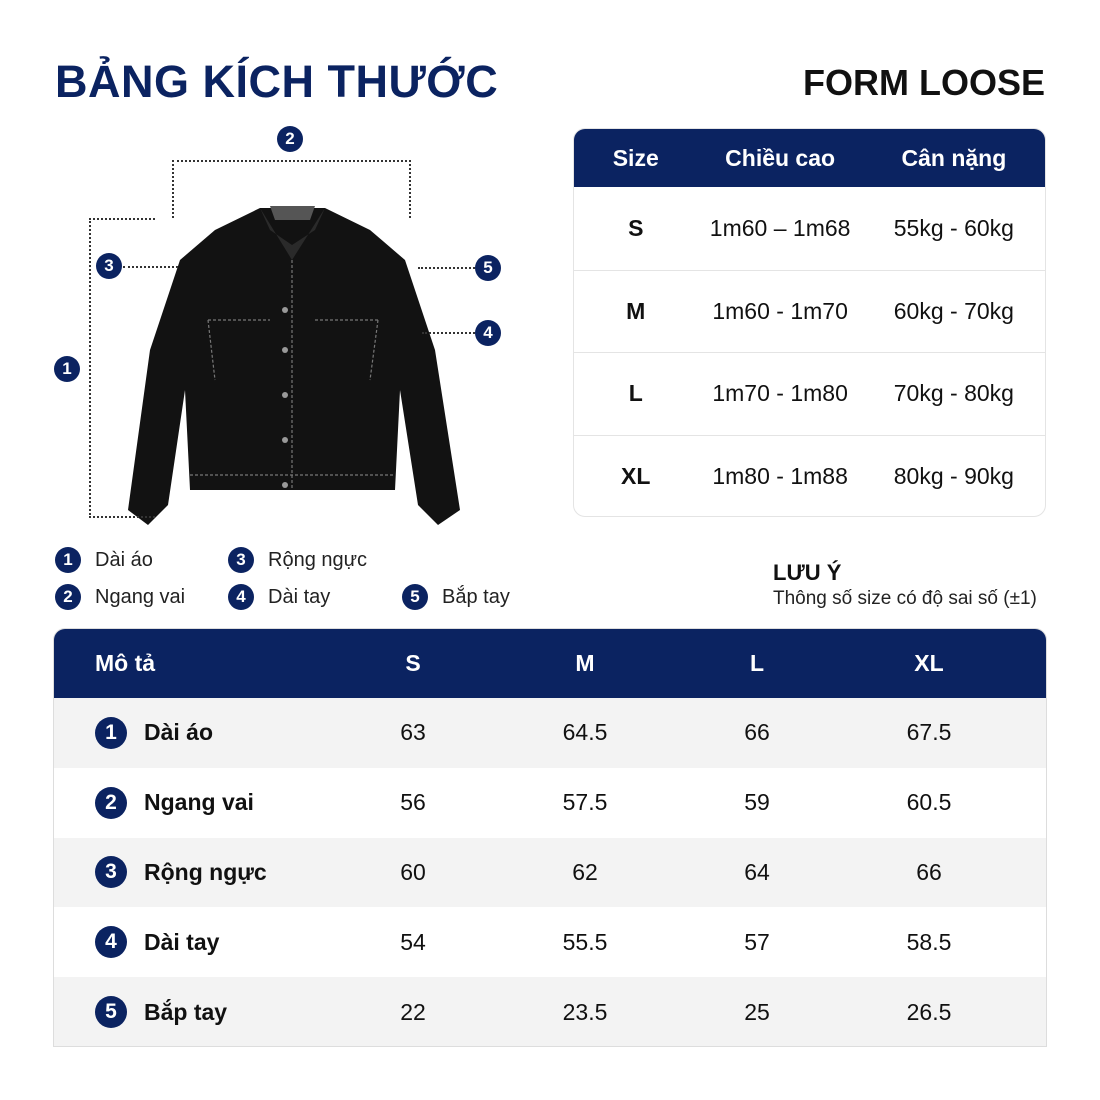  What do you see at coordinates (124, 559) in the screenshot?
I see `legend-label: Dài áo` at bounding box center [124, 559].